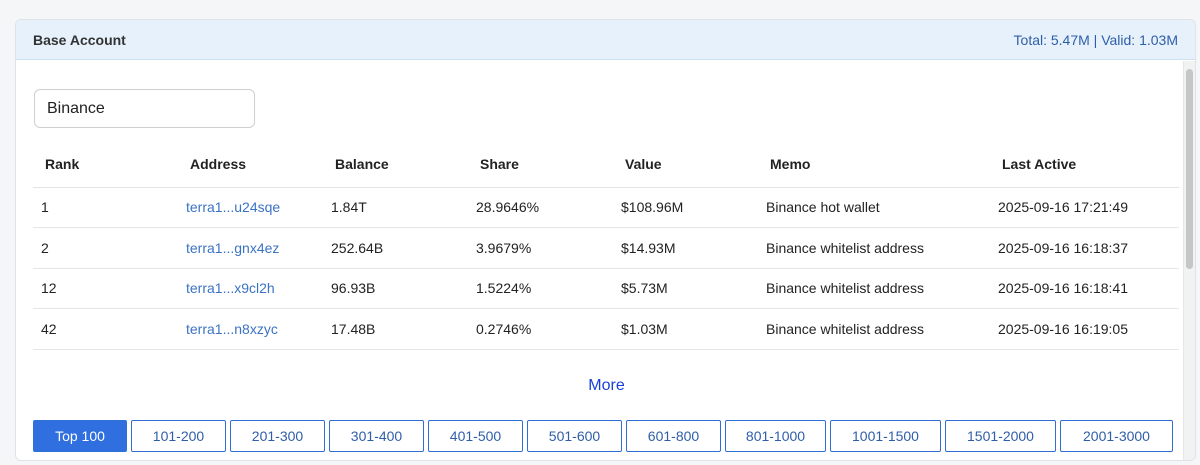  Describe the element at coordinates (277, 436) in the screenshot. I see `page-button-201-300: 201-300` at that location.